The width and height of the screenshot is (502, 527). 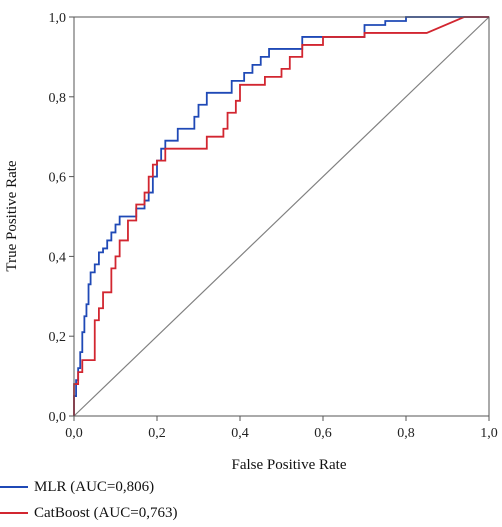 I want to click on legend-label-catboost: CatBoost (AUC=0,763), so click(x=106, y=512).